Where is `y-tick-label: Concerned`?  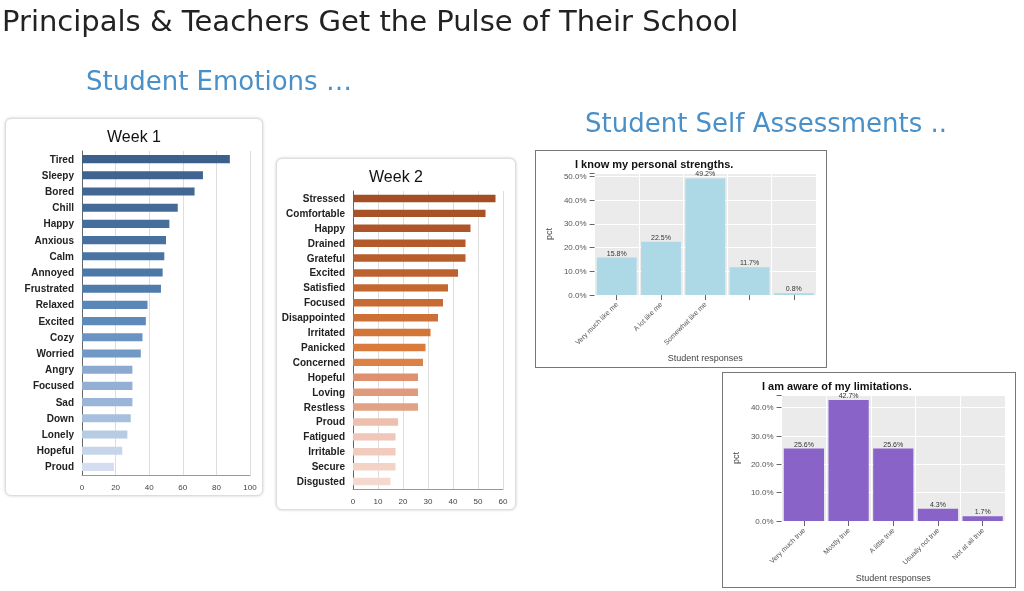
y-tick-label: Concerned is located at coordinates (318, 362).